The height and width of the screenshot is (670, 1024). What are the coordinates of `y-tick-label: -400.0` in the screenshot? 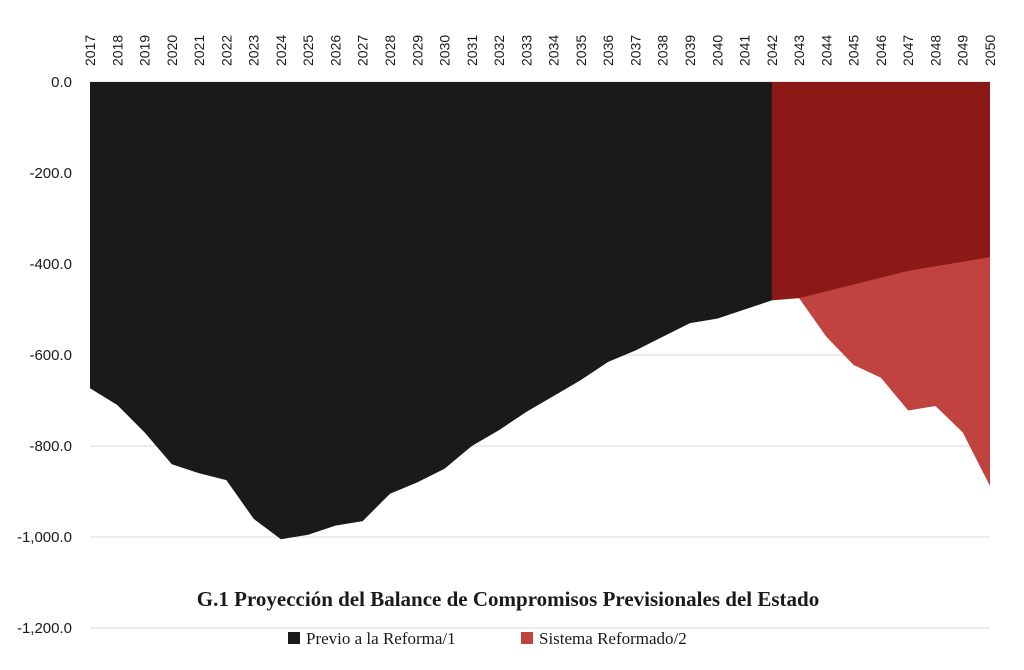 It's located at (50, 264).